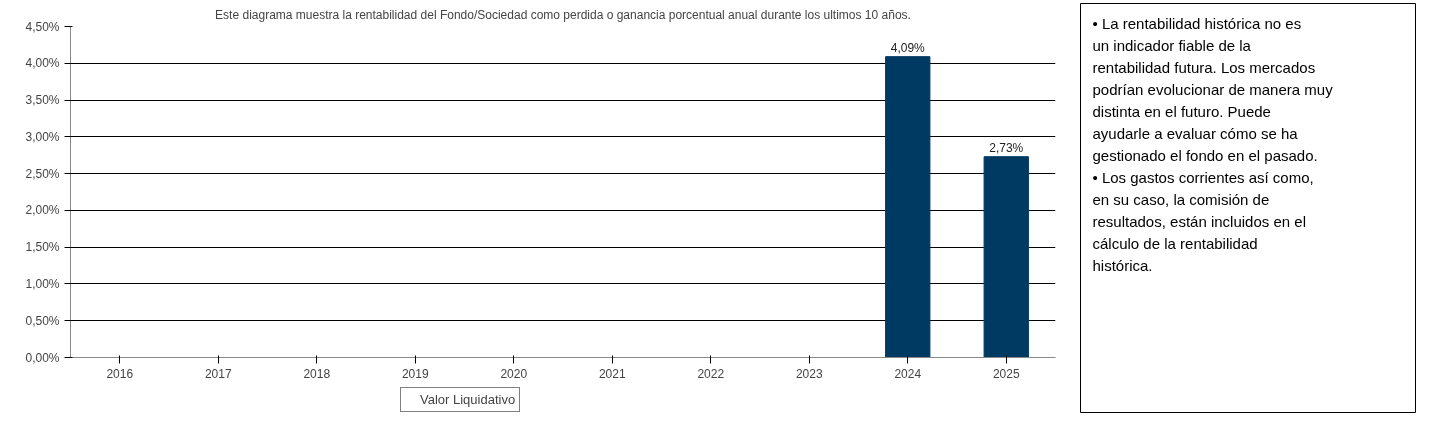 The height and width of the screenshot is (424, 1445). I want to click on data-label: 2,73%, so click(1006, 147).